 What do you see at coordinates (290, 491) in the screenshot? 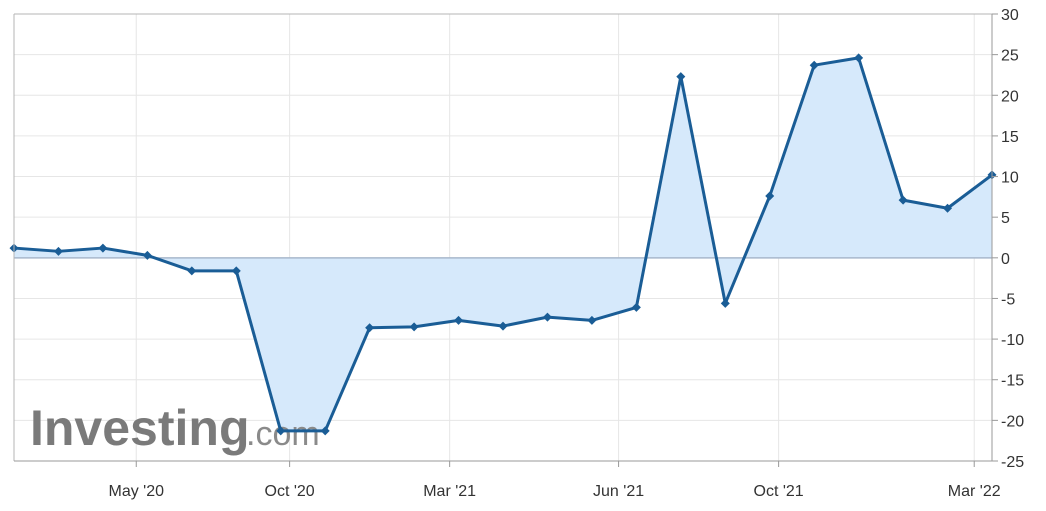
I see `x-tick-label: Oct '20` at bounding box center [290, 491].